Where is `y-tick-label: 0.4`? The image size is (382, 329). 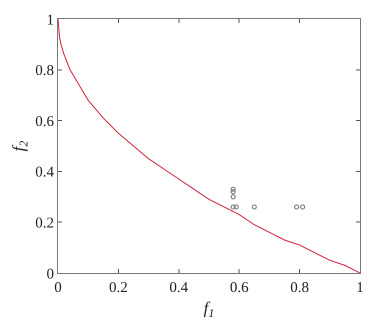
y-tick-label: 0.4 is located at coordinates (44, 172).